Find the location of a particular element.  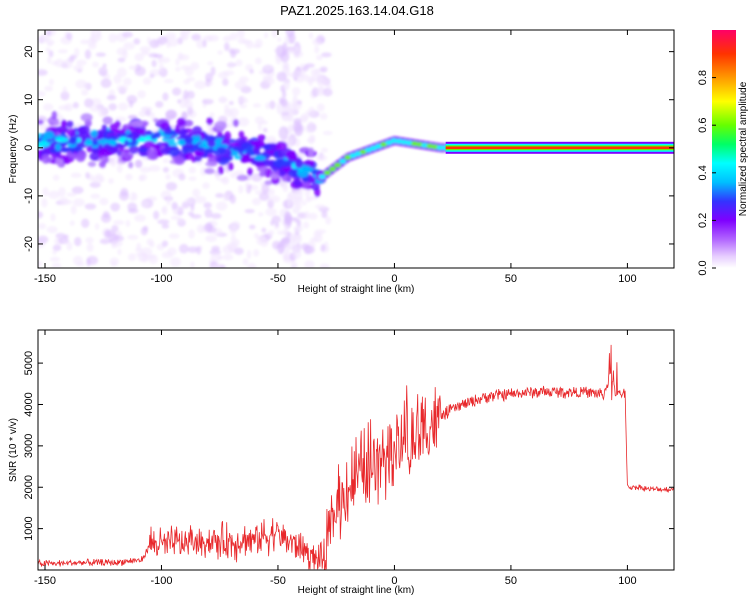

x-tick-label: 0 is located at coordinates (394, 279).